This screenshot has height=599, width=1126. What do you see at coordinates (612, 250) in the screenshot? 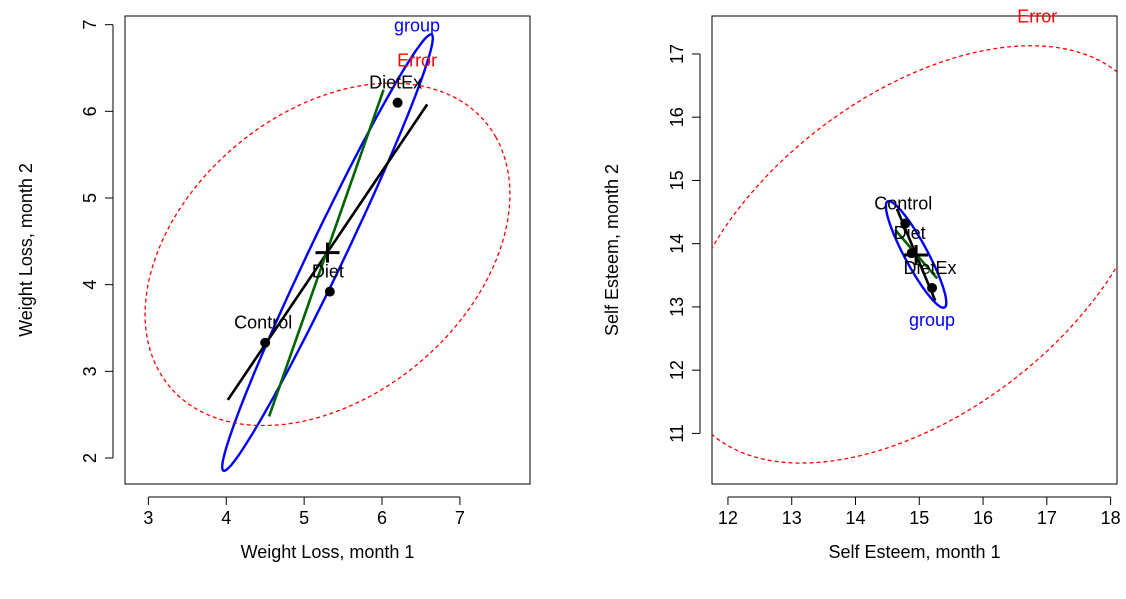
I see `y-axis-label: Self Esteem, month 2` at bounding box center [612, 250].